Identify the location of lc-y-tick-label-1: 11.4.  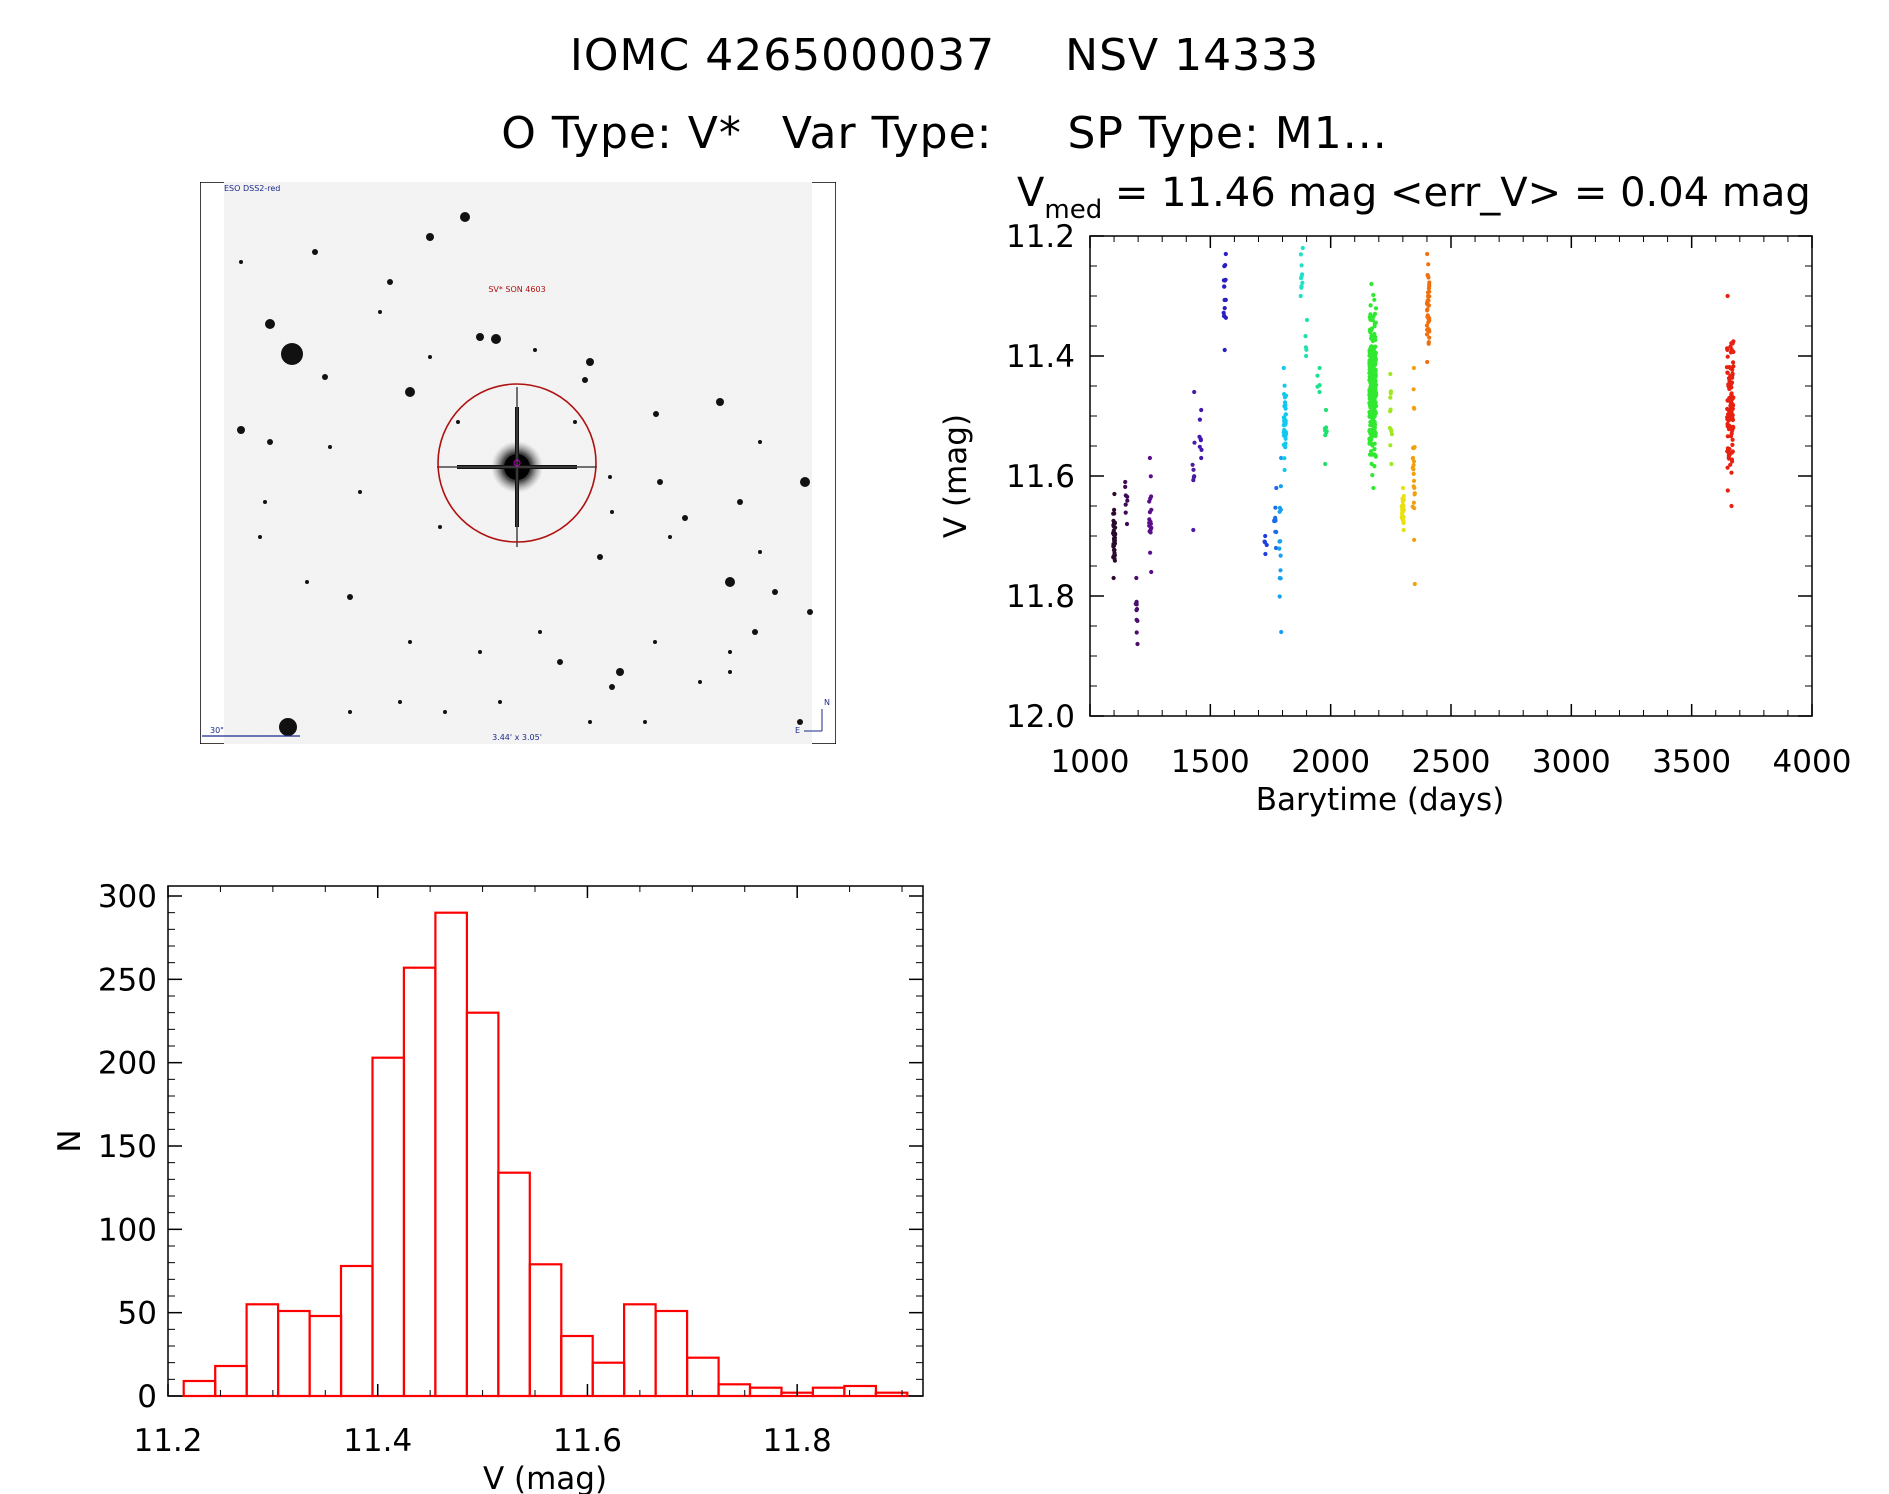
(1040, 357).